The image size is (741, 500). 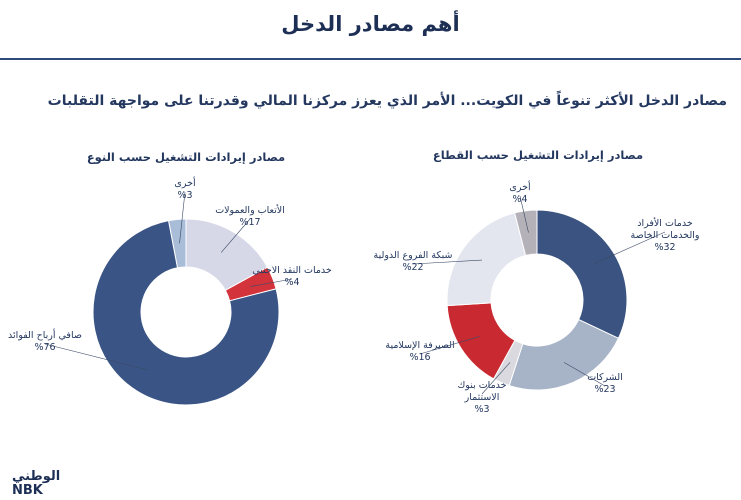 What do you see at coordinates (250, 210) in the screenshot?
I see `category-label: الأتعاب والعمولات` at bounding box center [250, 210].